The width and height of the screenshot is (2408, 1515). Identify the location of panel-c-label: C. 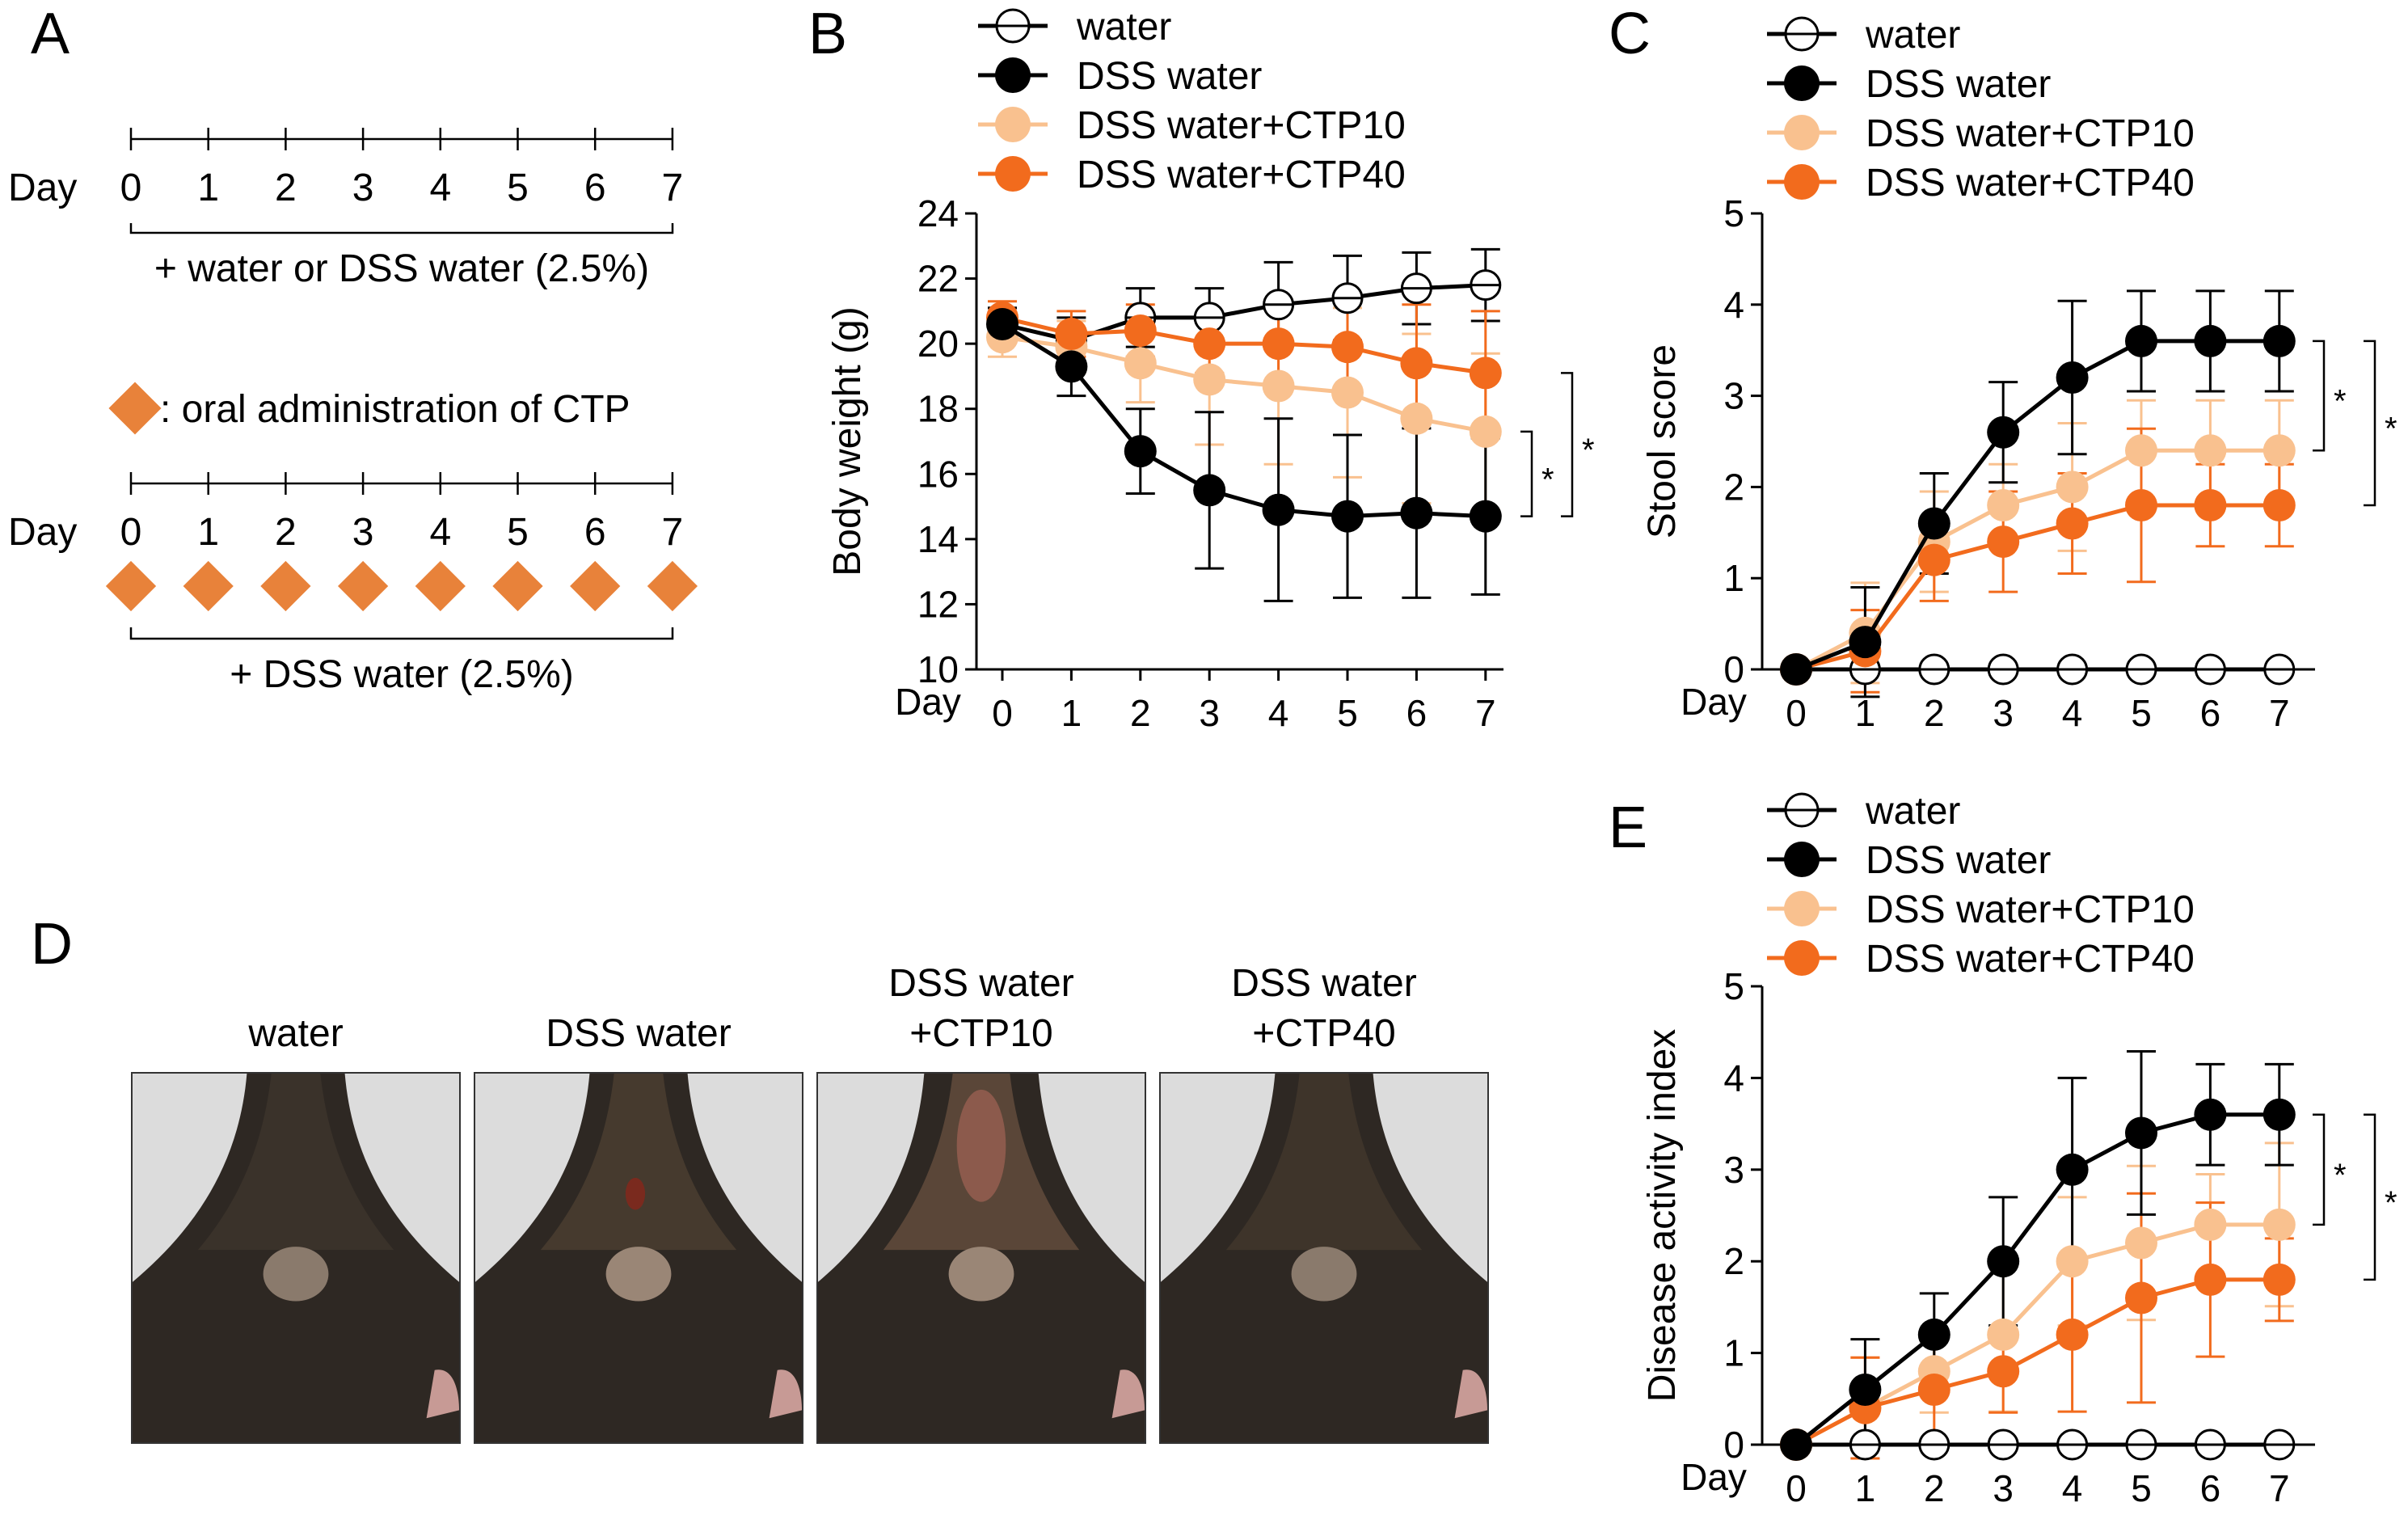
(1630, 34).